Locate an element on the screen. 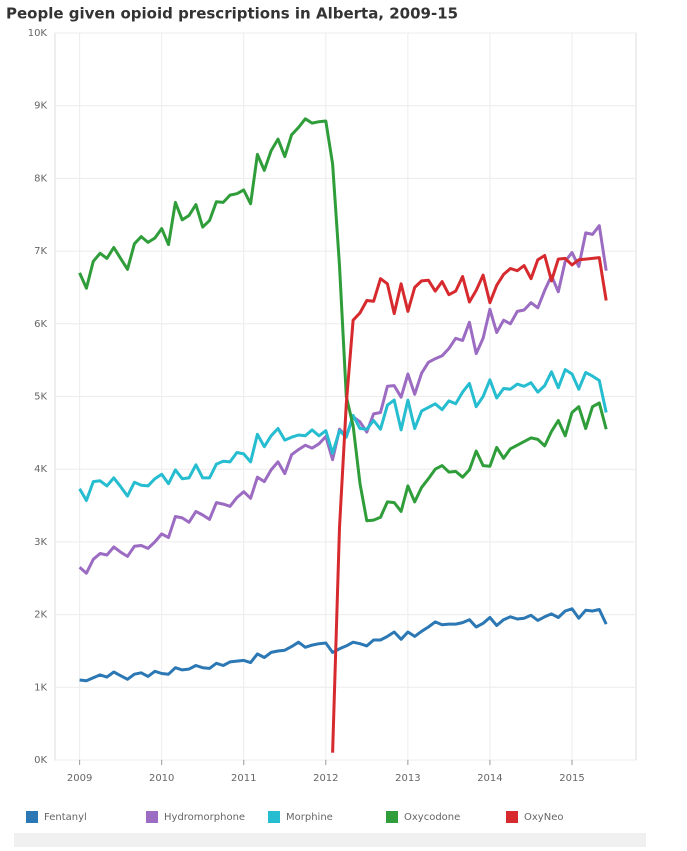  x-tick-label: 2010 is located at coordinates (161, 778).